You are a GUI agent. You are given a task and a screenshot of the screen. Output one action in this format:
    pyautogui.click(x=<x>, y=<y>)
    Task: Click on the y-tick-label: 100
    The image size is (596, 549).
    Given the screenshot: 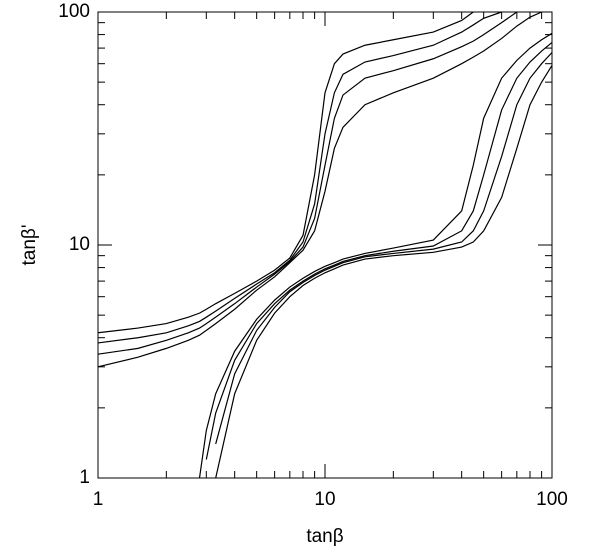 What is the action you would take?
    pyautogui.click(x=74, y=11)
    